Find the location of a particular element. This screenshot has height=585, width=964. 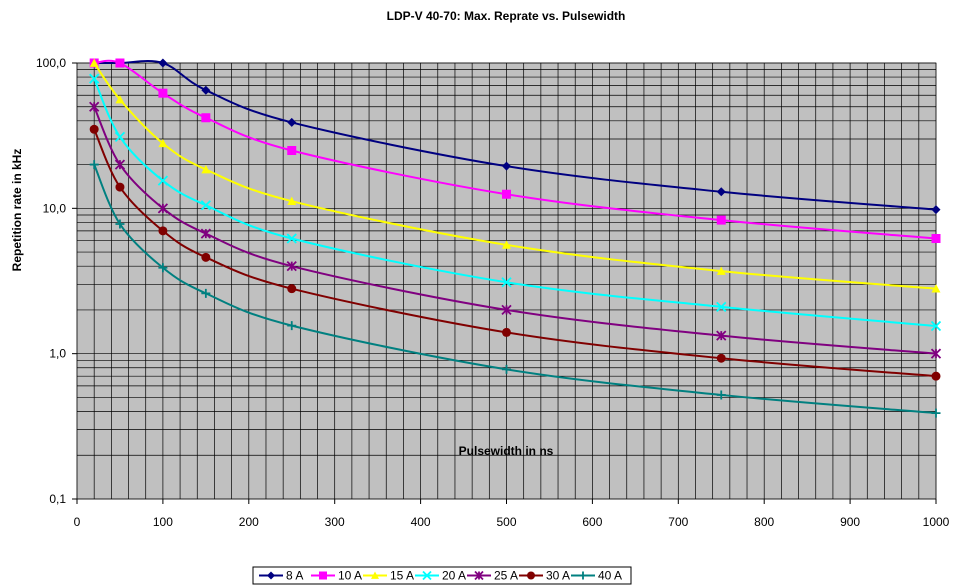

x-tick-label: 500 is located at coordinates (506, 522).